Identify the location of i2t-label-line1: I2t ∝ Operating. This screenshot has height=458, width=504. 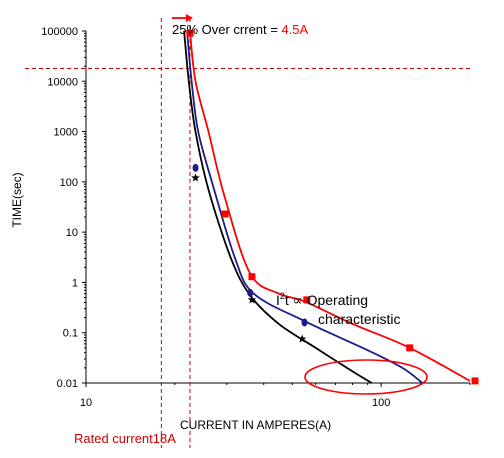
(322, 299).